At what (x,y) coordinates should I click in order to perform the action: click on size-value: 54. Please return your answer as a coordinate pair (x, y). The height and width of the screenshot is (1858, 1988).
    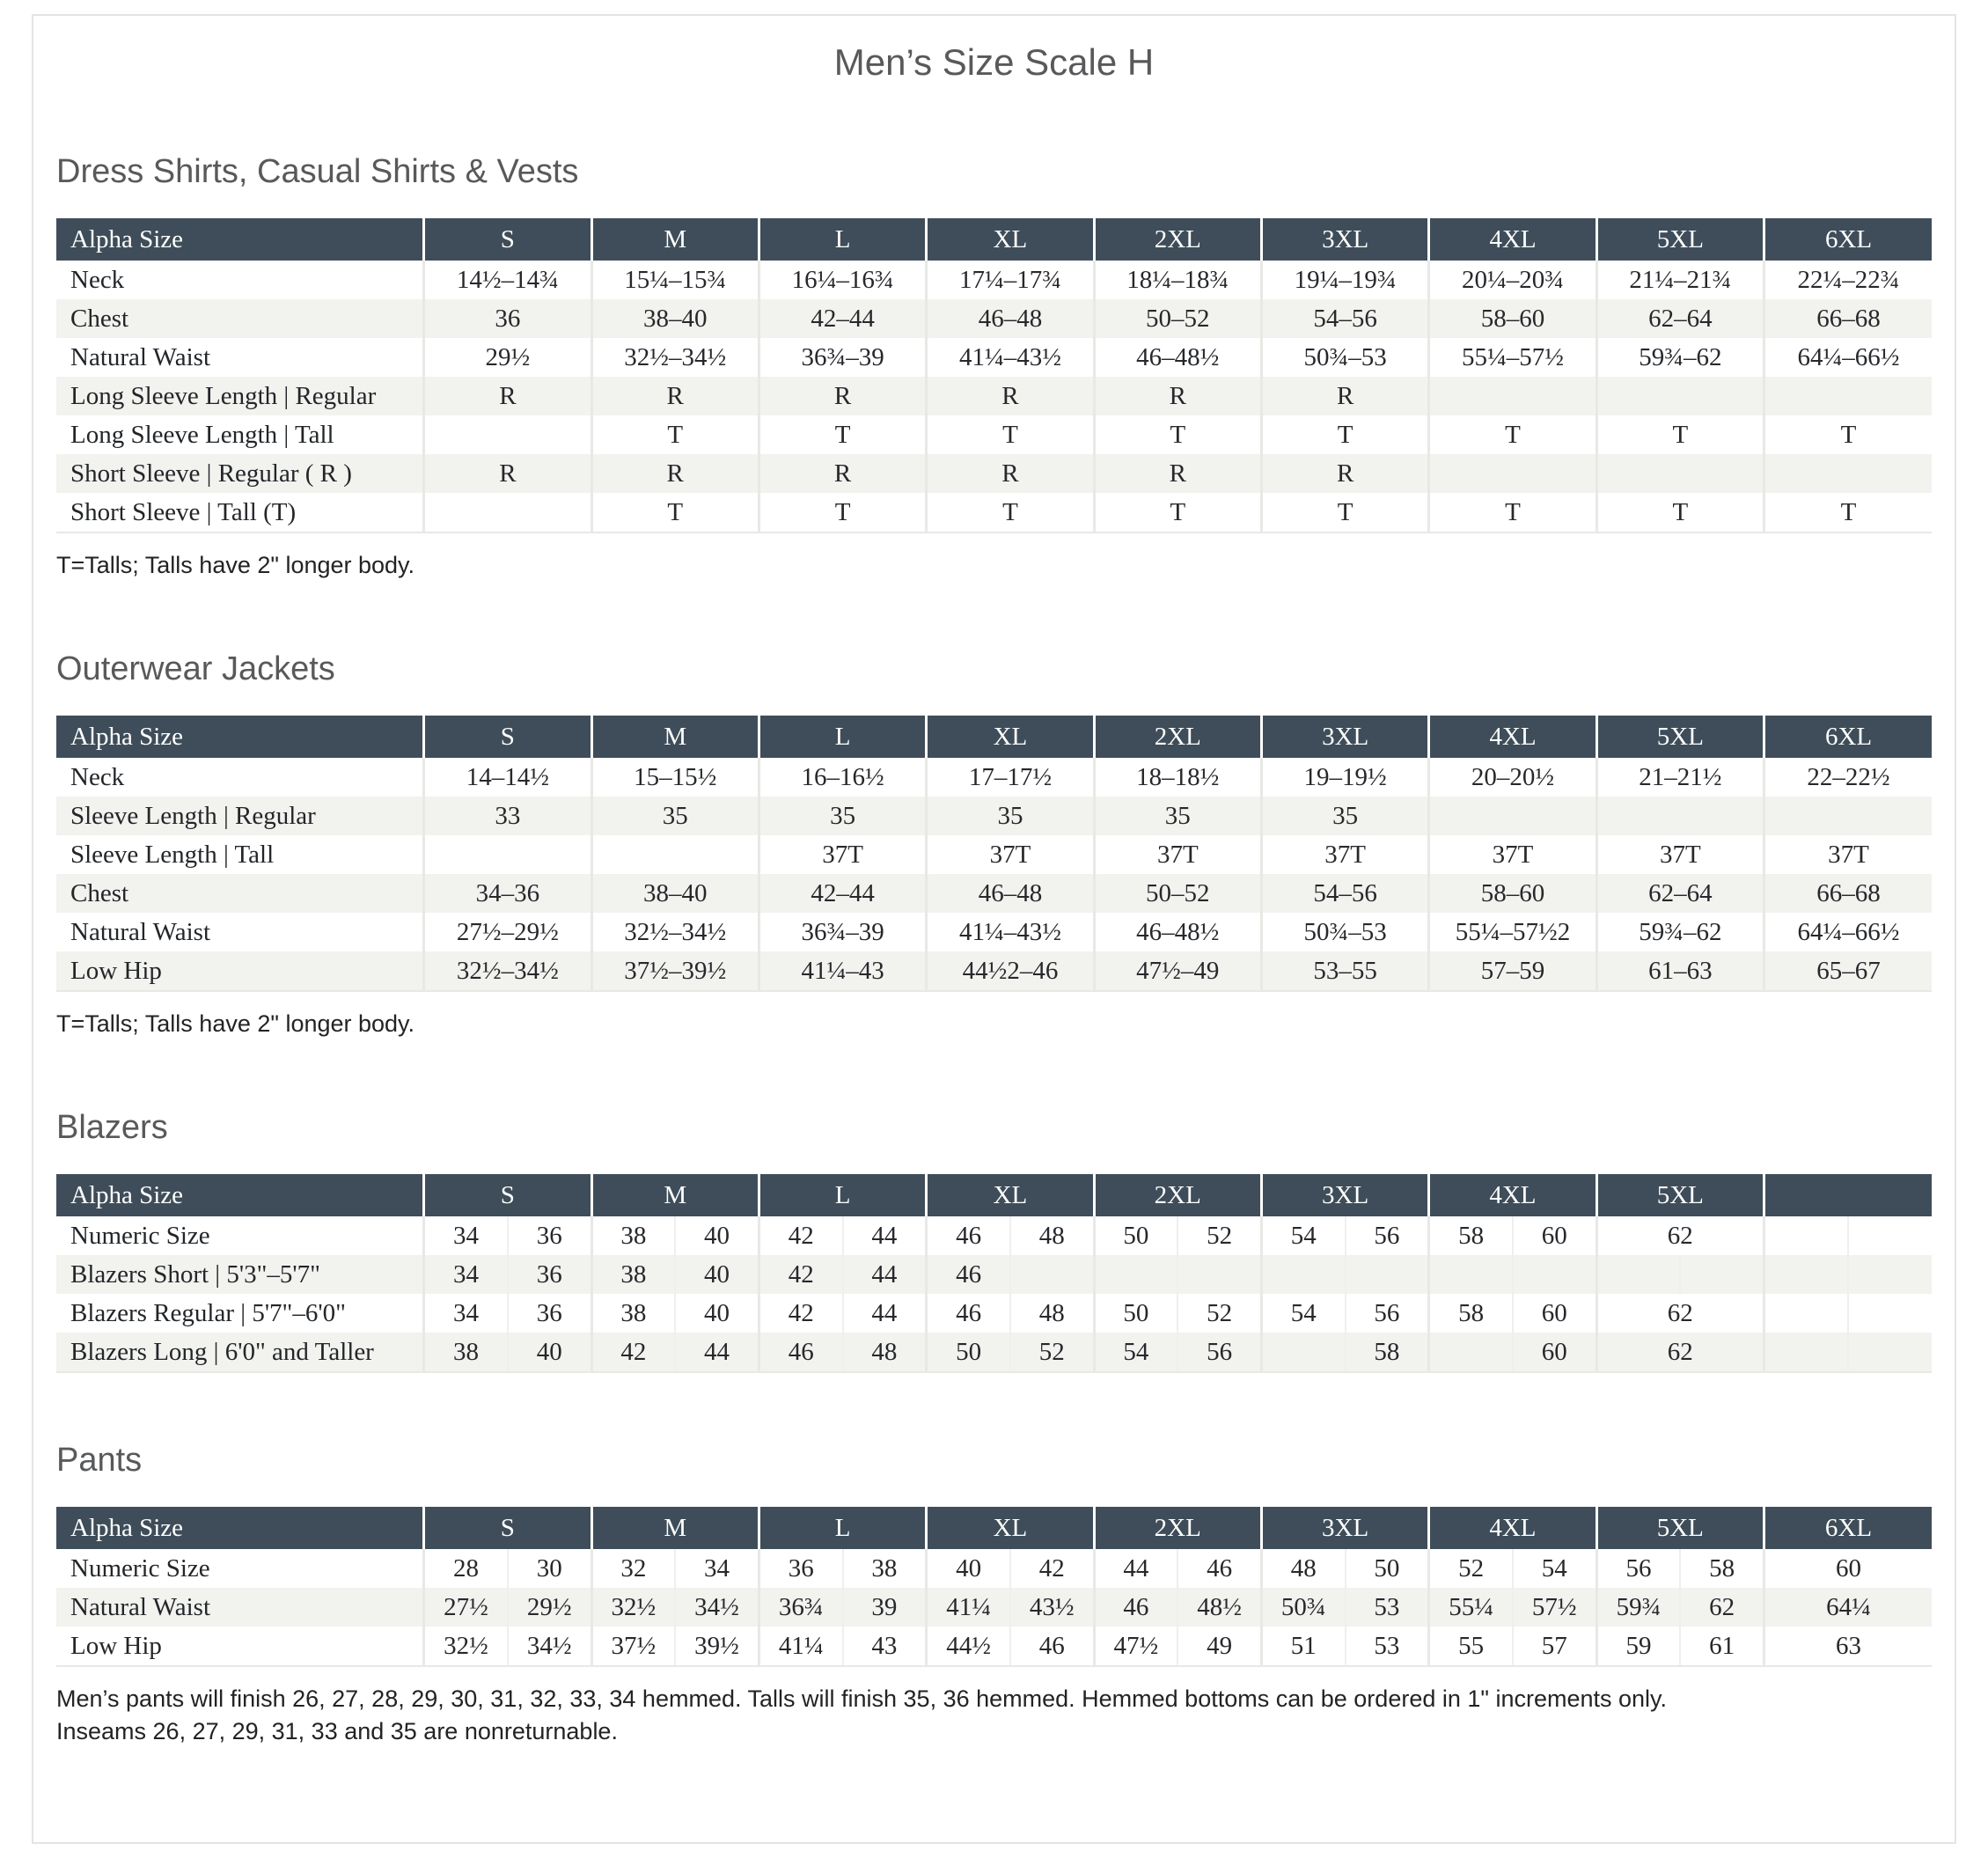
    Looking at the image, I should click on (1135, 1353).